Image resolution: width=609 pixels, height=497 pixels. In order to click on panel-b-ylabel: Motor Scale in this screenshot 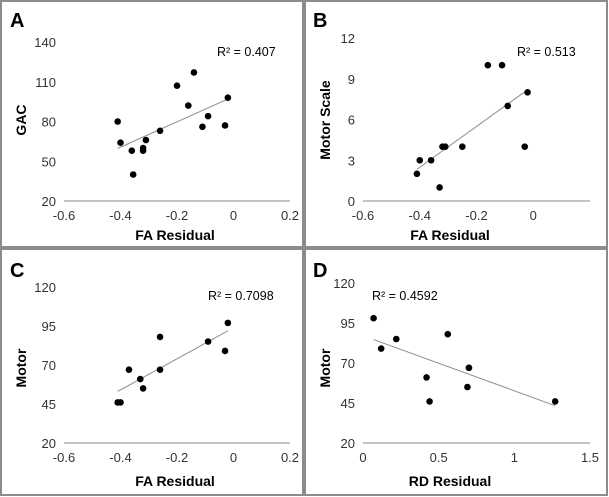, I will do `click(325, 120)`.